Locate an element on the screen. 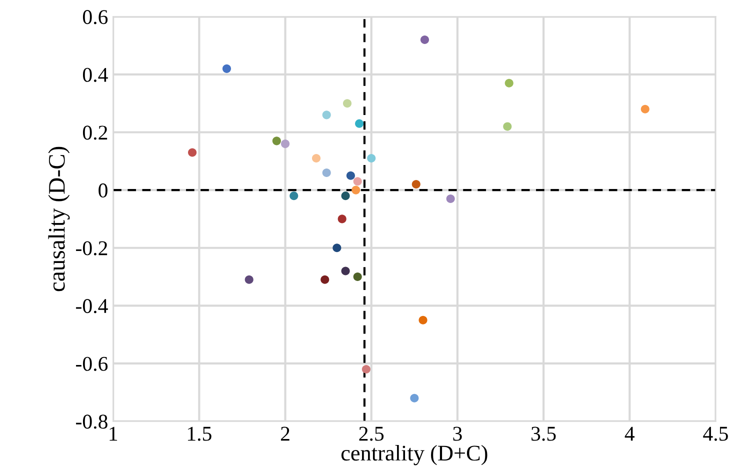  x-tick-label: 3.5 is located at coordinates (544, 433).